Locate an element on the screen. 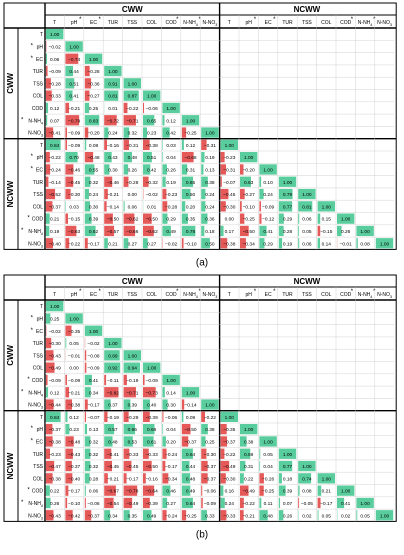 The width and height of the screenshot is (404, 555). cell-value: −0.10 is located at coordinates (249, 207).